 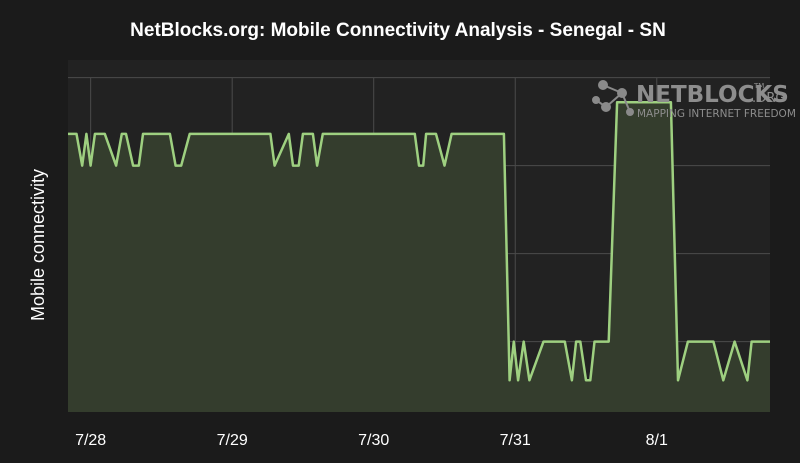 What do you see at coordinates (758, 86) in the screenshot?
I see `brand-trademark: TM` at bounding box center [758, 86].